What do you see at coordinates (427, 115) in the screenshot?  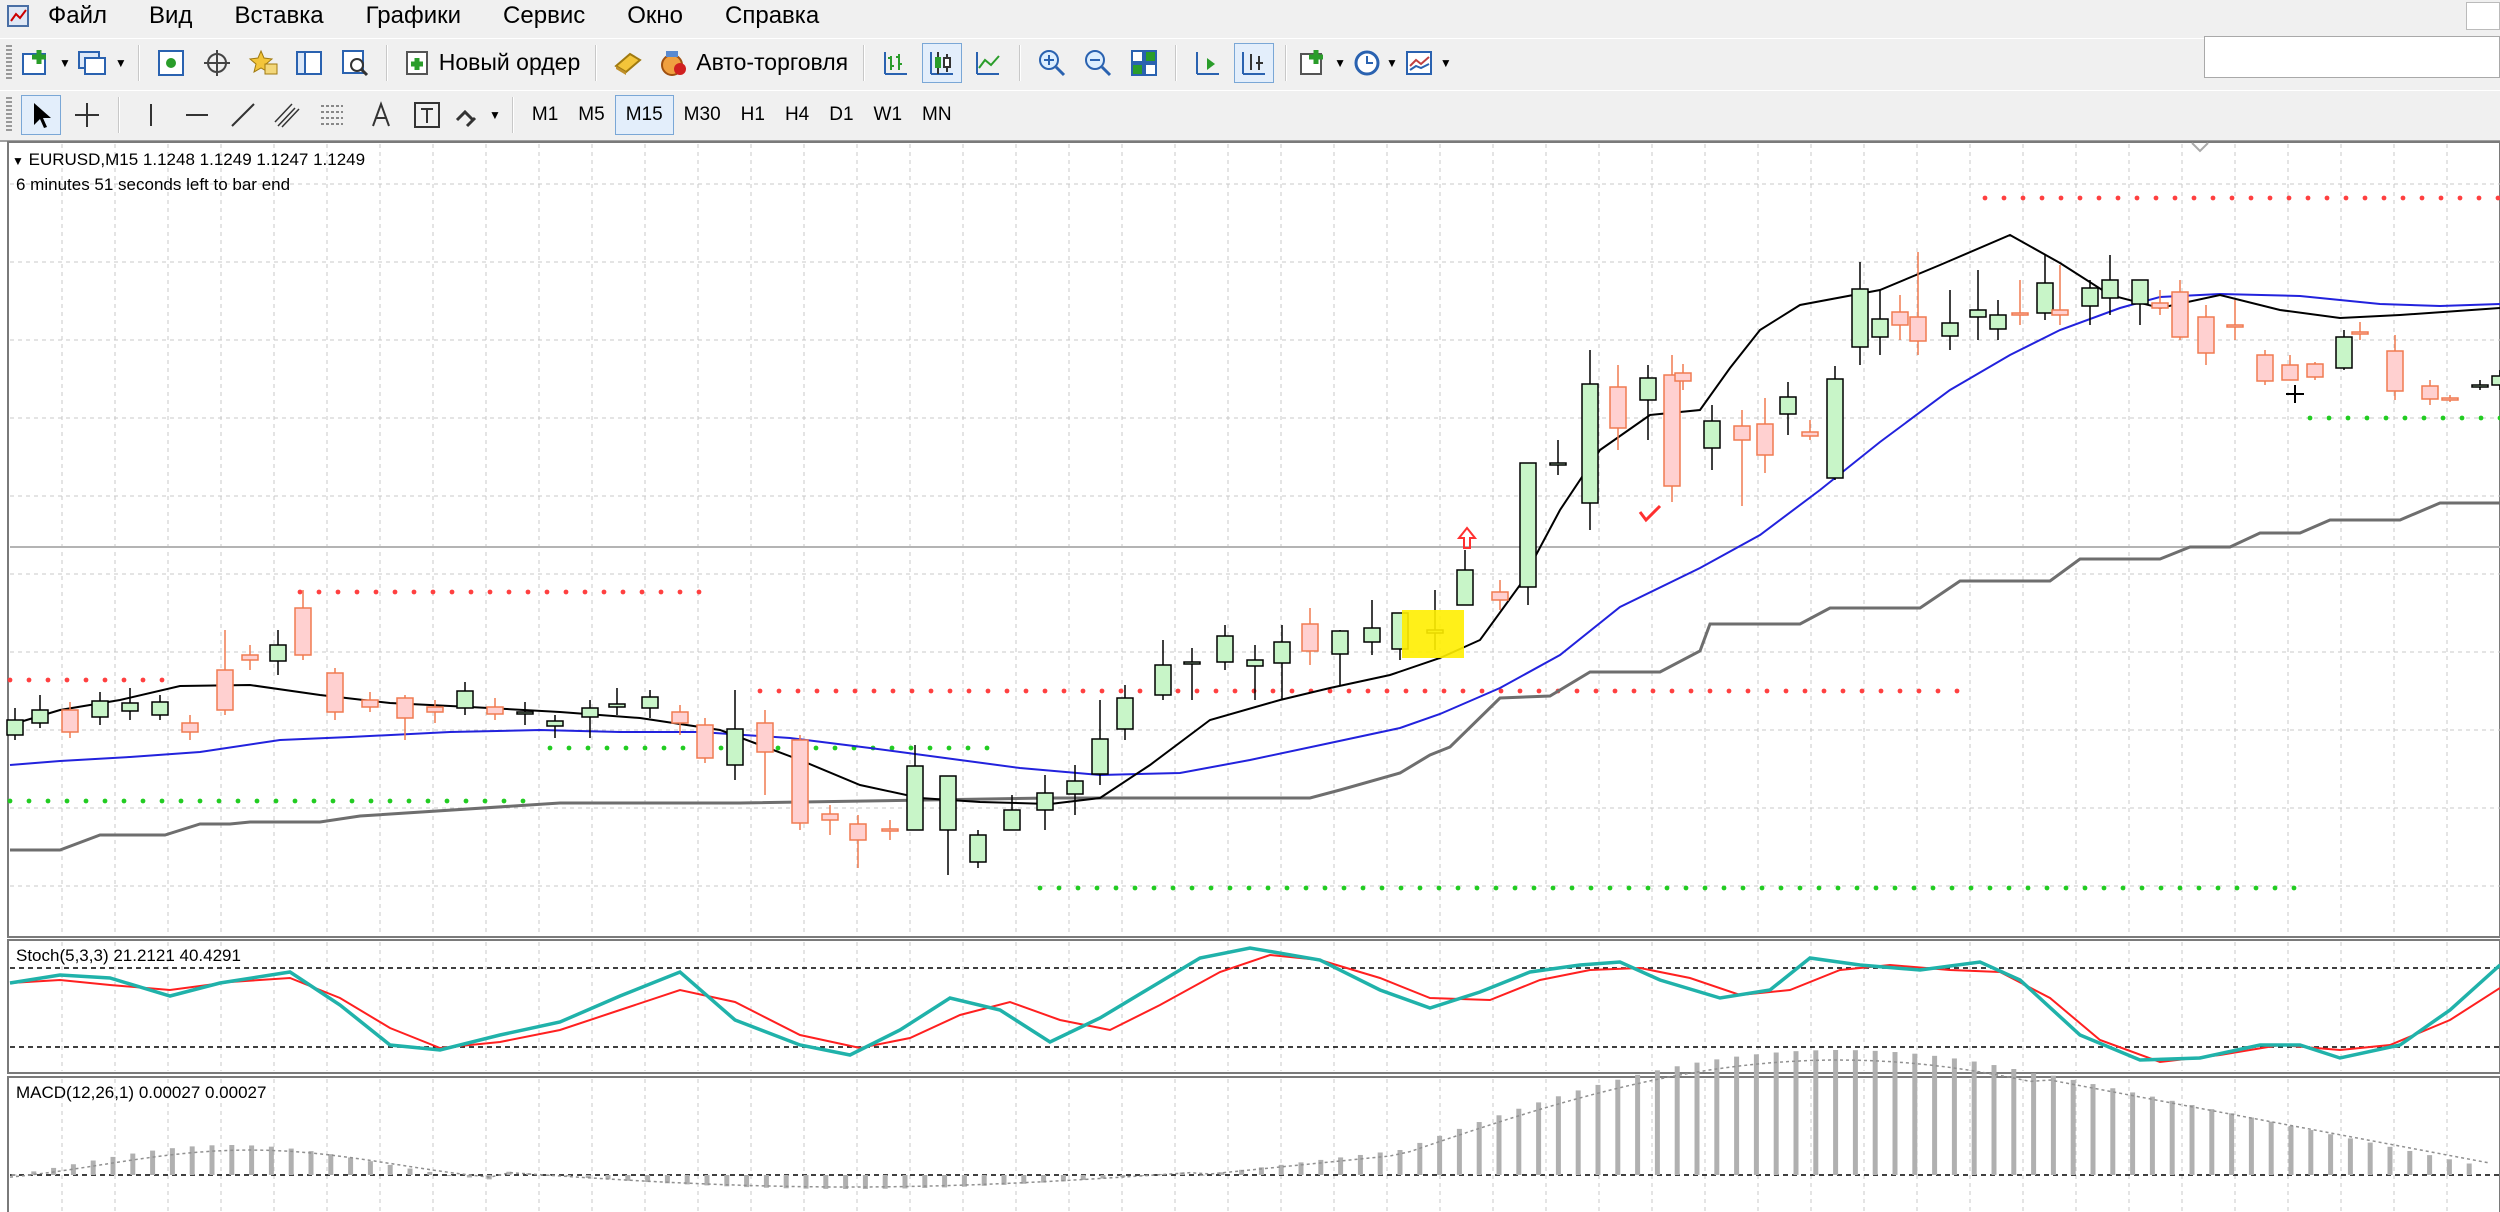 I see `text-label-button` at bounding box center [427, 115].